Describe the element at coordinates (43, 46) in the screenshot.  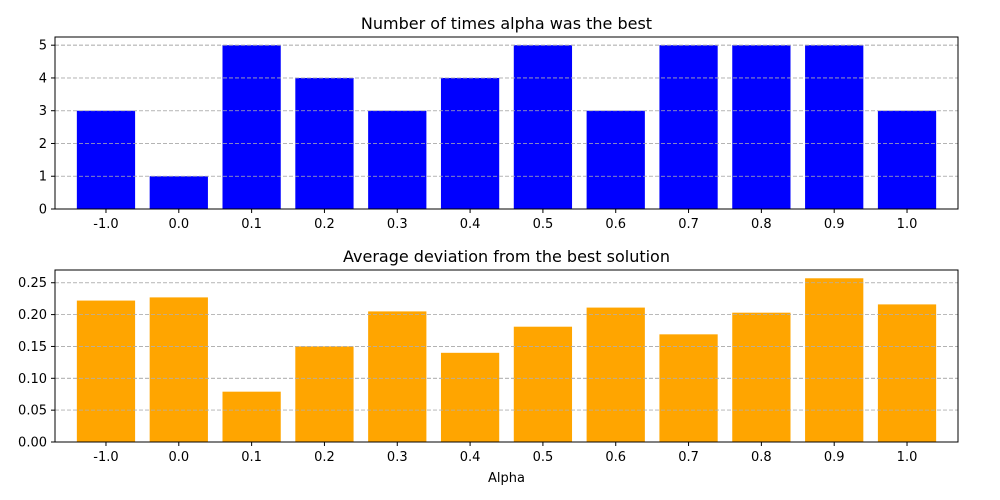
I see `y-tick-label: 5` at that location.